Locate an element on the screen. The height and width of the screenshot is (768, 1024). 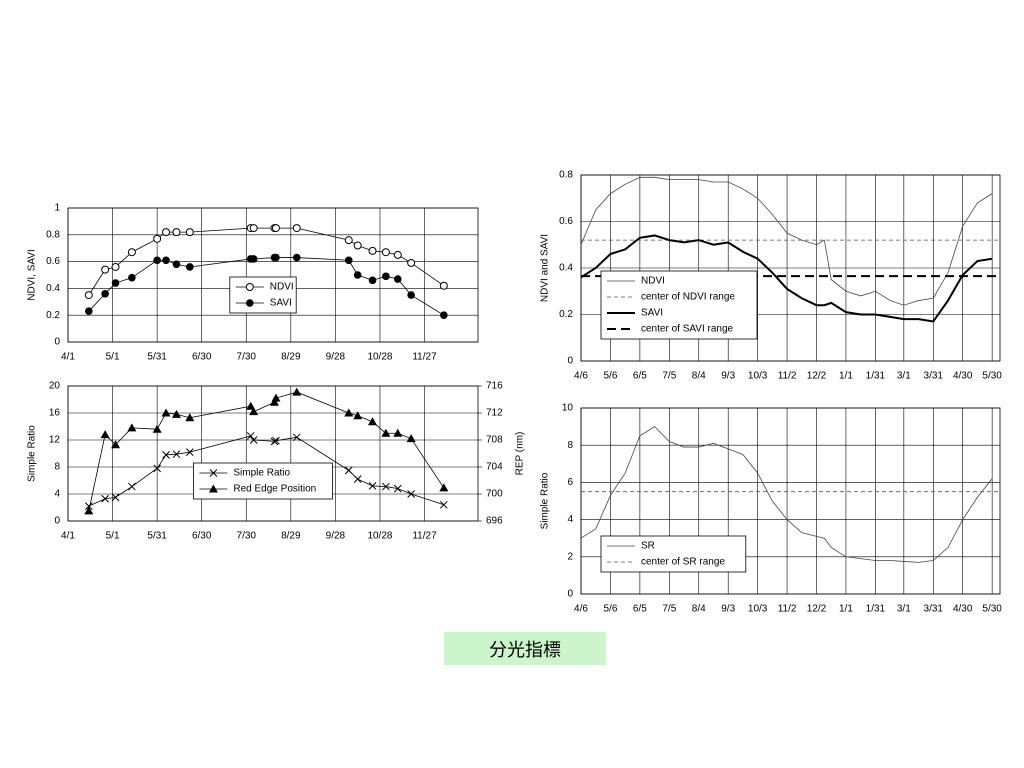
legend-label: SAVI is located at coordinates (652, 313).